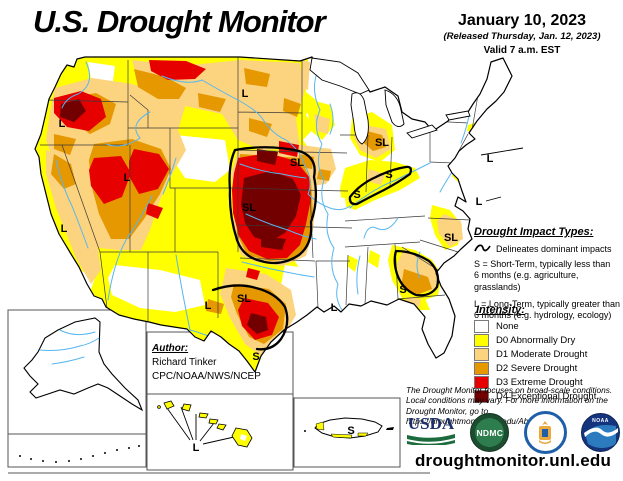 The width and height of the screenshot is (623, 481). What do you see at coordinates (431, 432) in the screenshot?
I see `usda-logo: USDA` at bounding box center [431, 432].